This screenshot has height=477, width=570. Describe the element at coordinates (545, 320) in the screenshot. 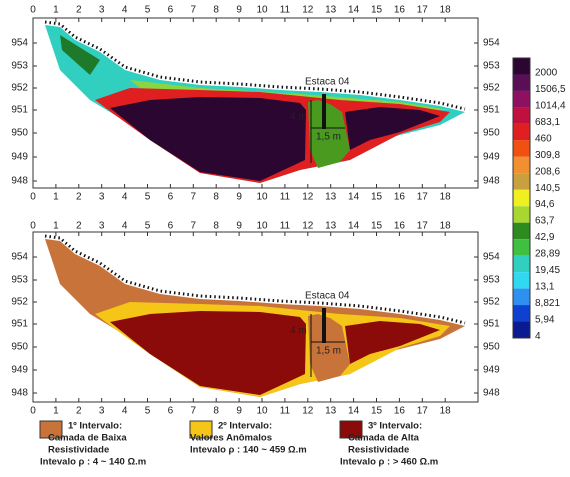

I see `colorbar-label: 5,94` at that location.